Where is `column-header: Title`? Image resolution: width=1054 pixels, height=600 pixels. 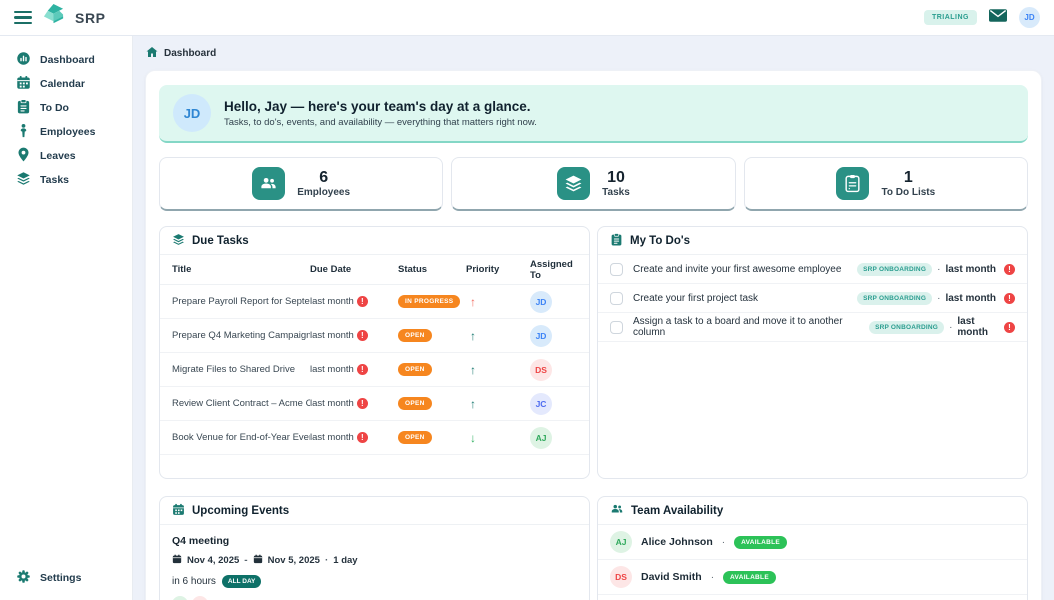
column-header: Title is located at coordinates (182, 269).